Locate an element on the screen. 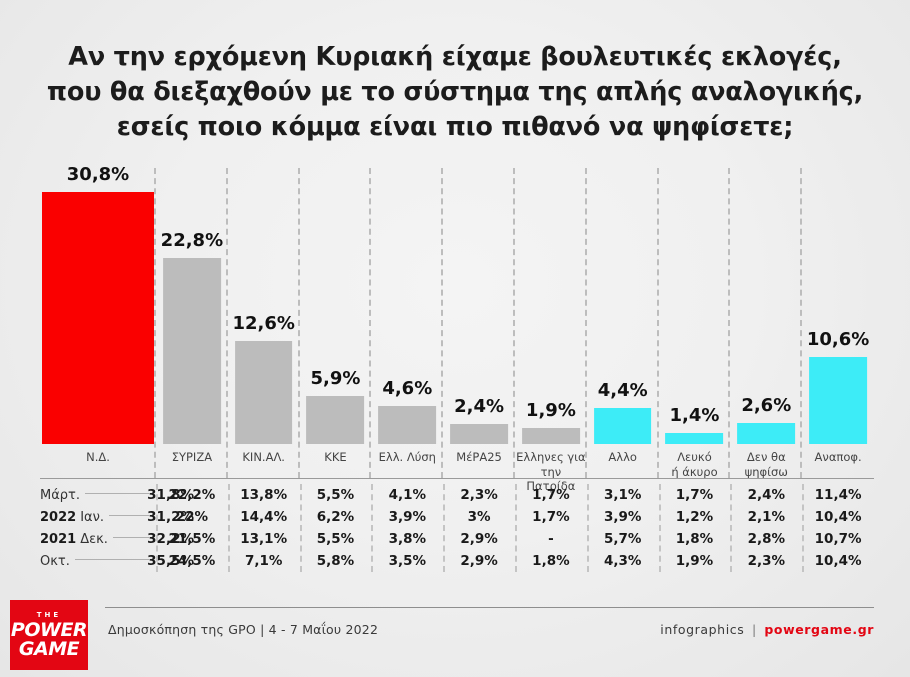 Image resolution: width=910 pixels, height=677 pixels. logo-game-text: GAME is located at coordinates (49, 648).